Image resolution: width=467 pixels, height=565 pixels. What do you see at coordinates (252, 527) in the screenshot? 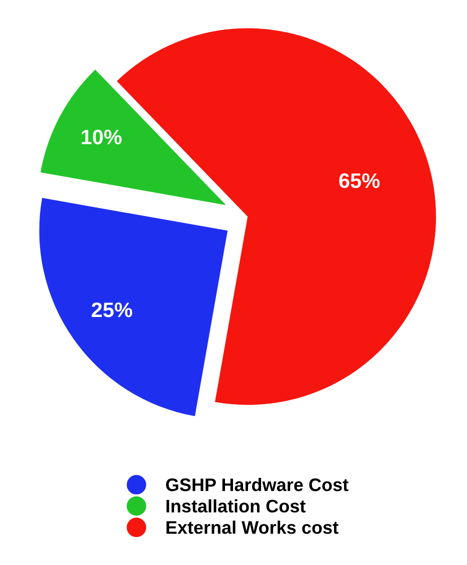
I see `legend-label: External Works cost` at bounding box center [252, 527].